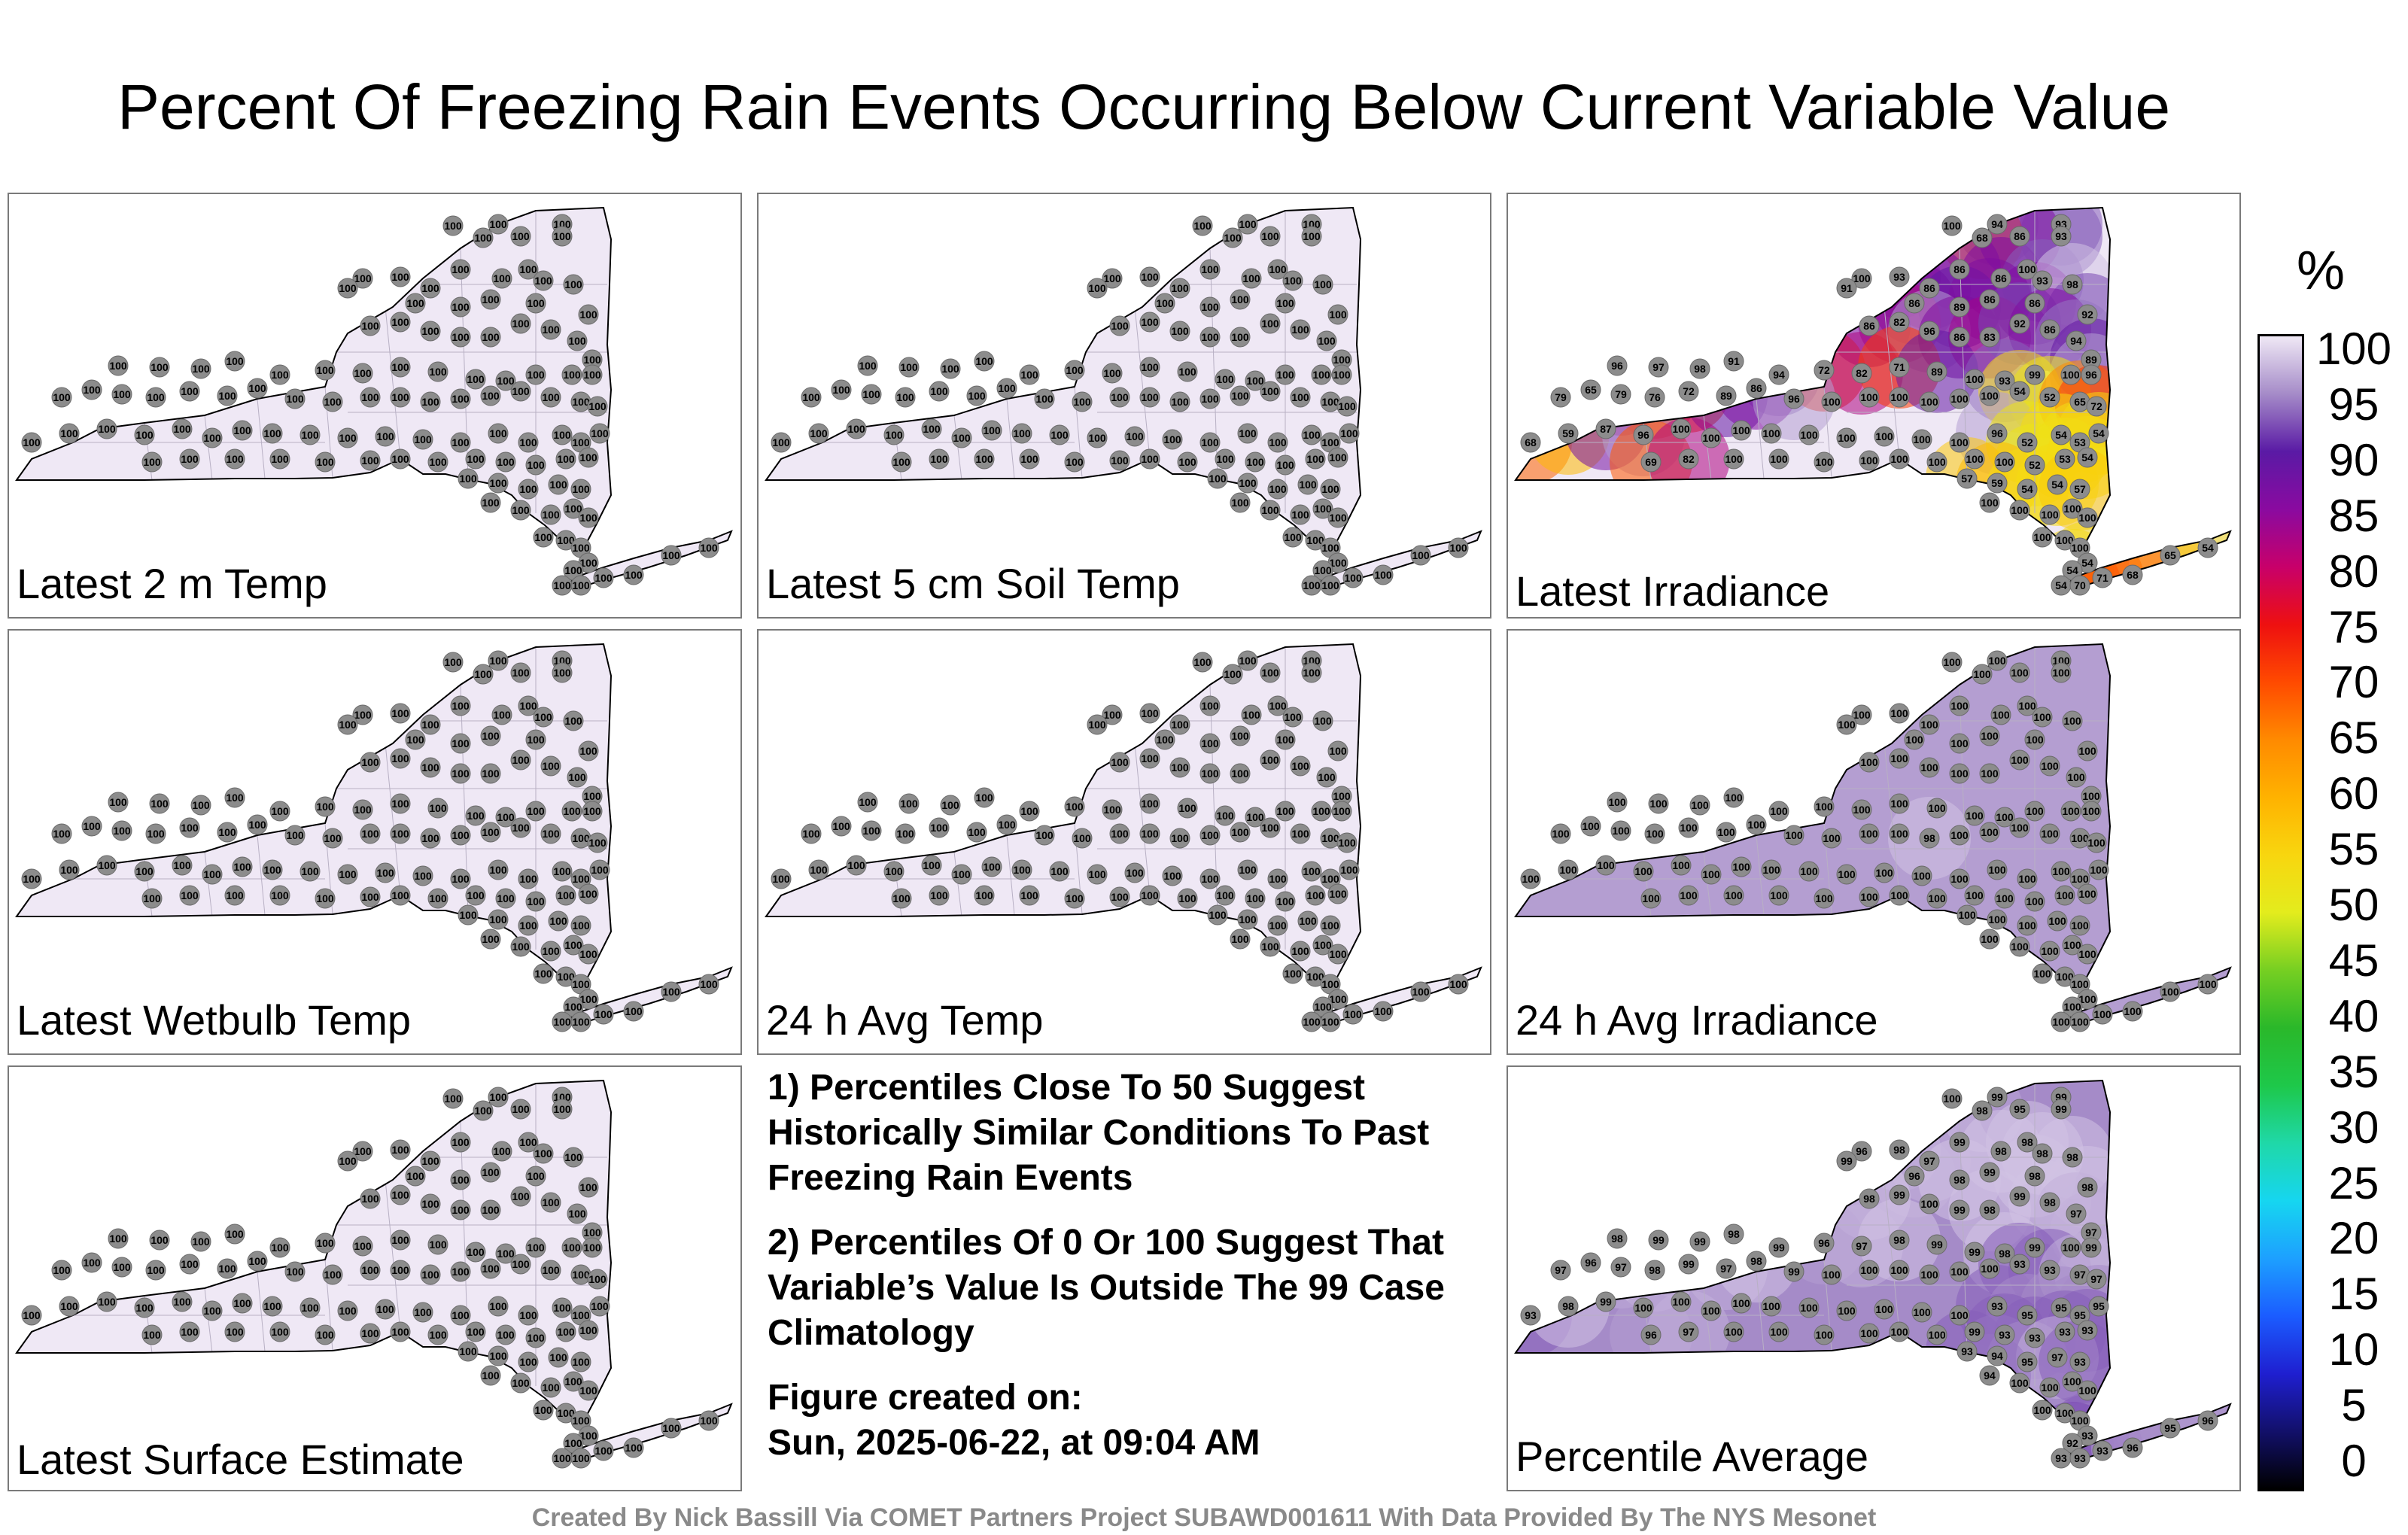  Describe the element at coordinates (1142, 383) in the screenshot. I see `county-line` at that location.